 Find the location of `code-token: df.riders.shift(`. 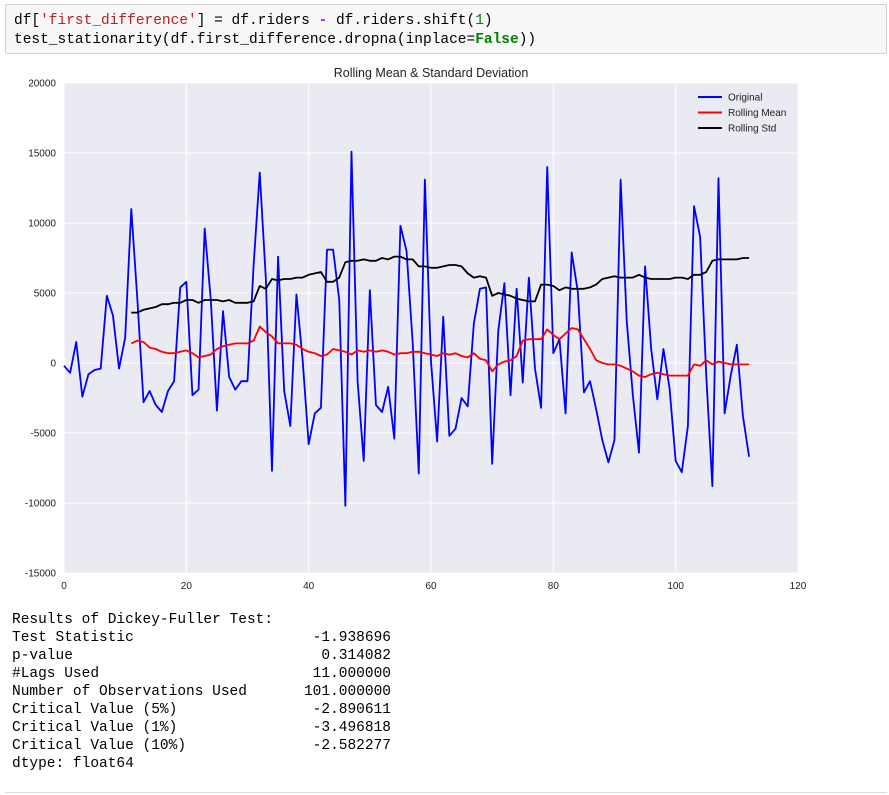

code-token: df.riders.shift( is located at coordinates (401, 21).